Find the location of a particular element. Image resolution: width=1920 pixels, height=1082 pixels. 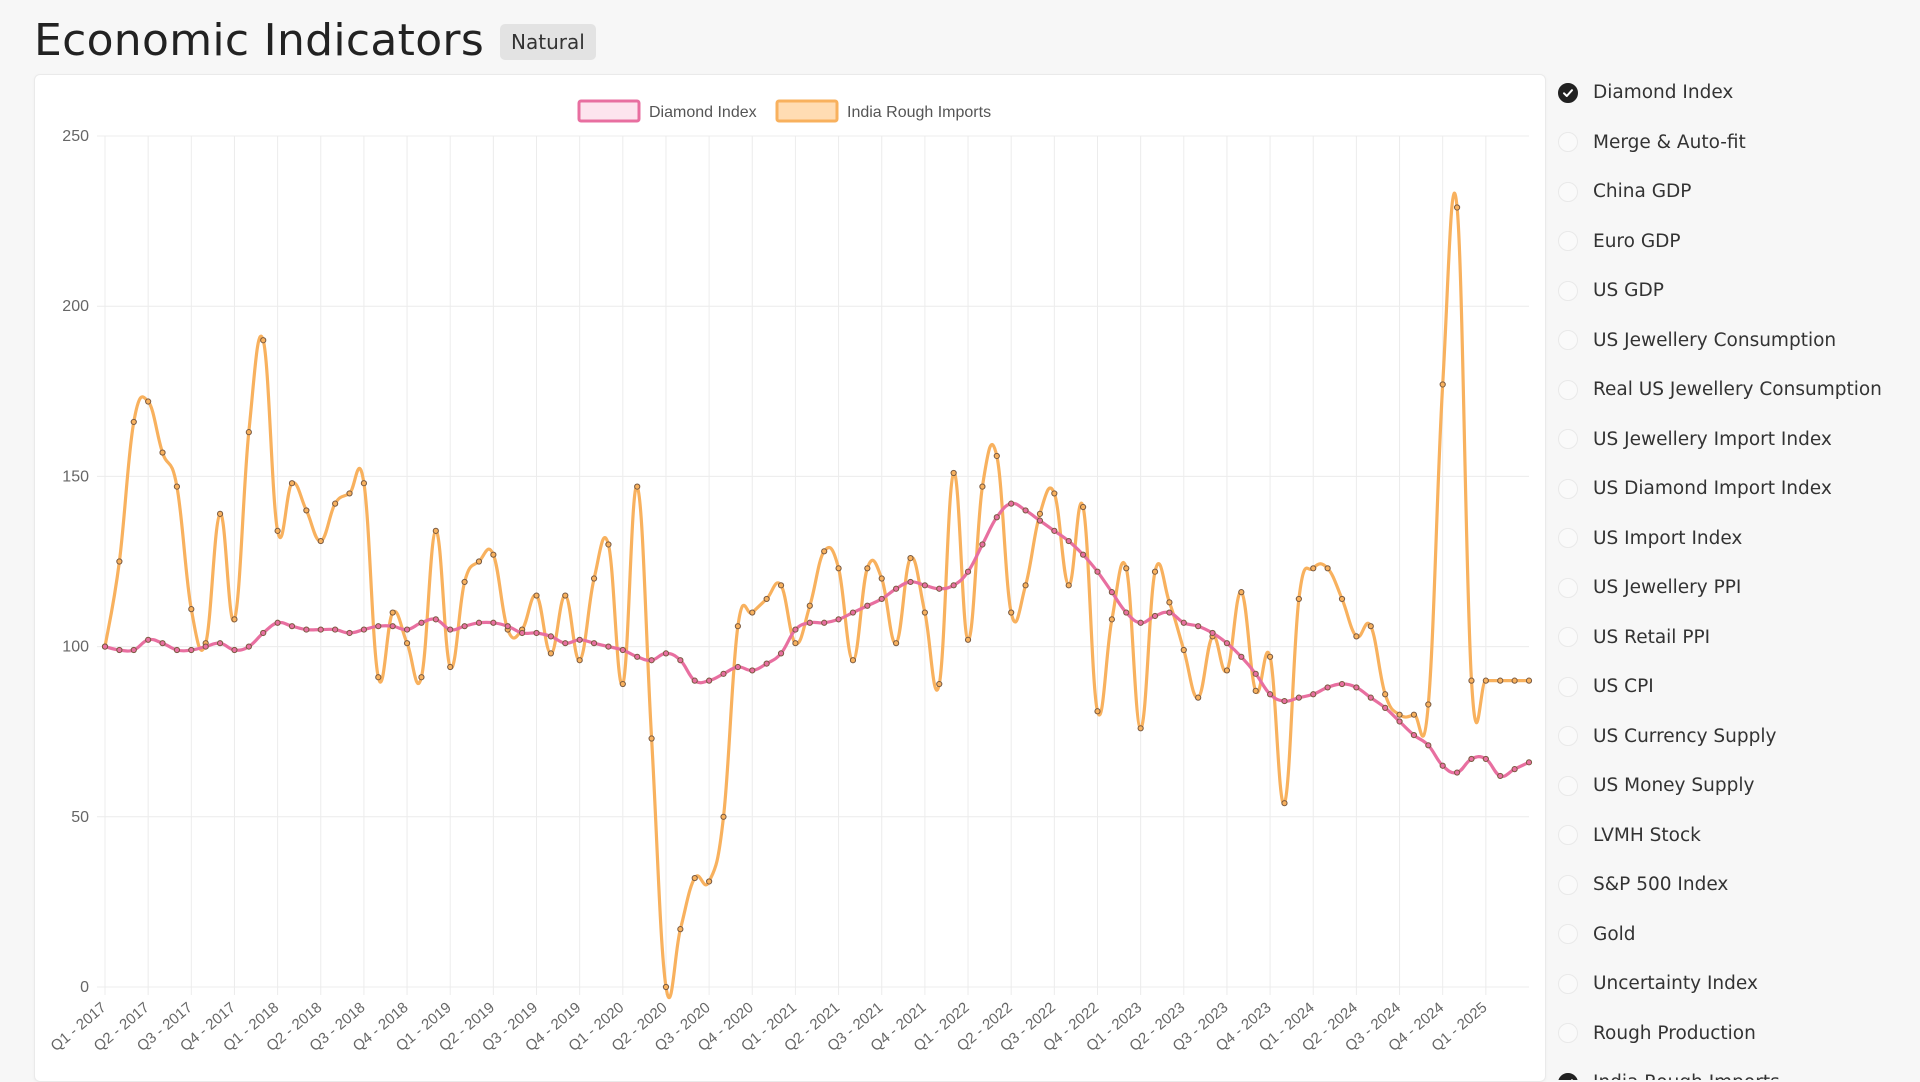

option-us-diamond-import-index: US Diamond Import Index is located at coordinates (1734, 489).